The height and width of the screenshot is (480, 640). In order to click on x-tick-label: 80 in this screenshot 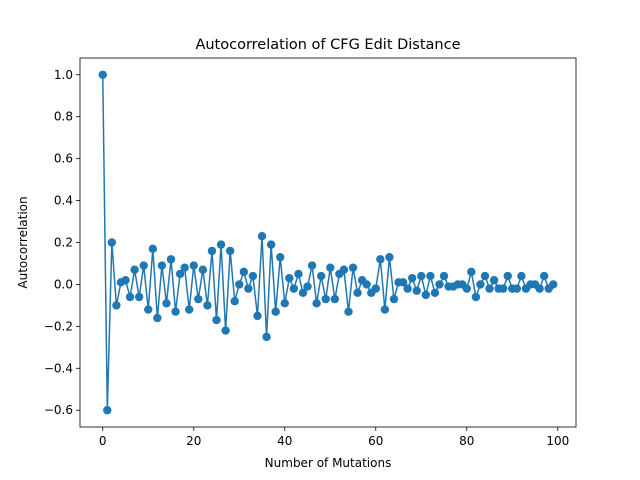, I will do `click(466, 441)`.